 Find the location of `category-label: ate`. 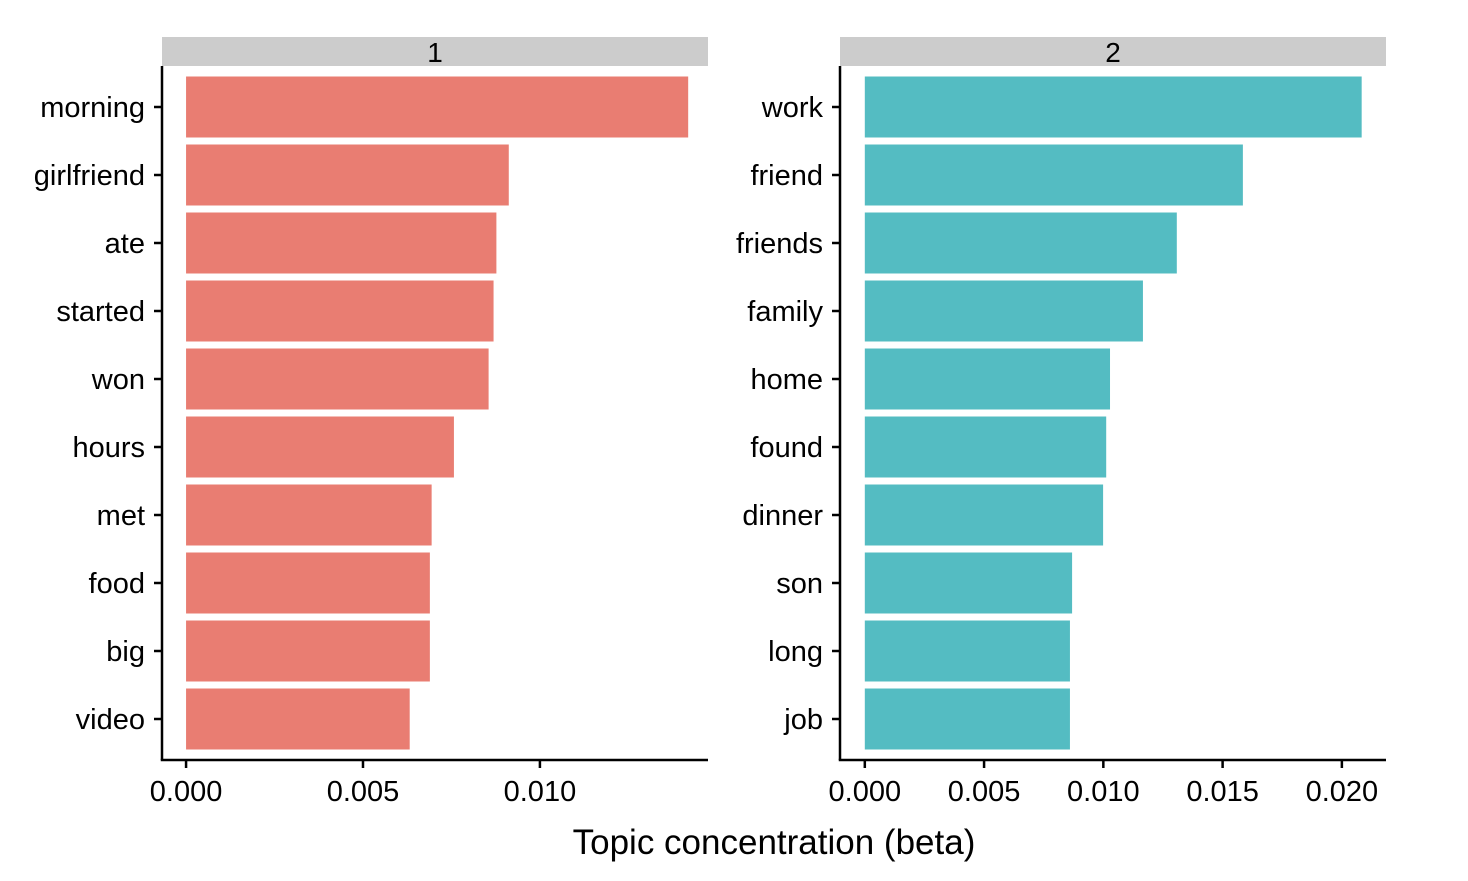

category-label: ate is located at coordinates (125, 244).